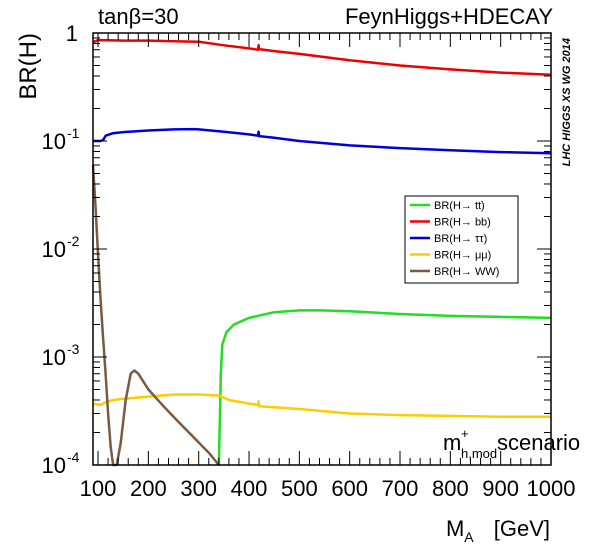 This screenshot has width=595, height=548. What do you see at coordinates (28, 66) in the screenshot?
I see `y-axis-label: BR(H)` at bounding box center [28, 66].